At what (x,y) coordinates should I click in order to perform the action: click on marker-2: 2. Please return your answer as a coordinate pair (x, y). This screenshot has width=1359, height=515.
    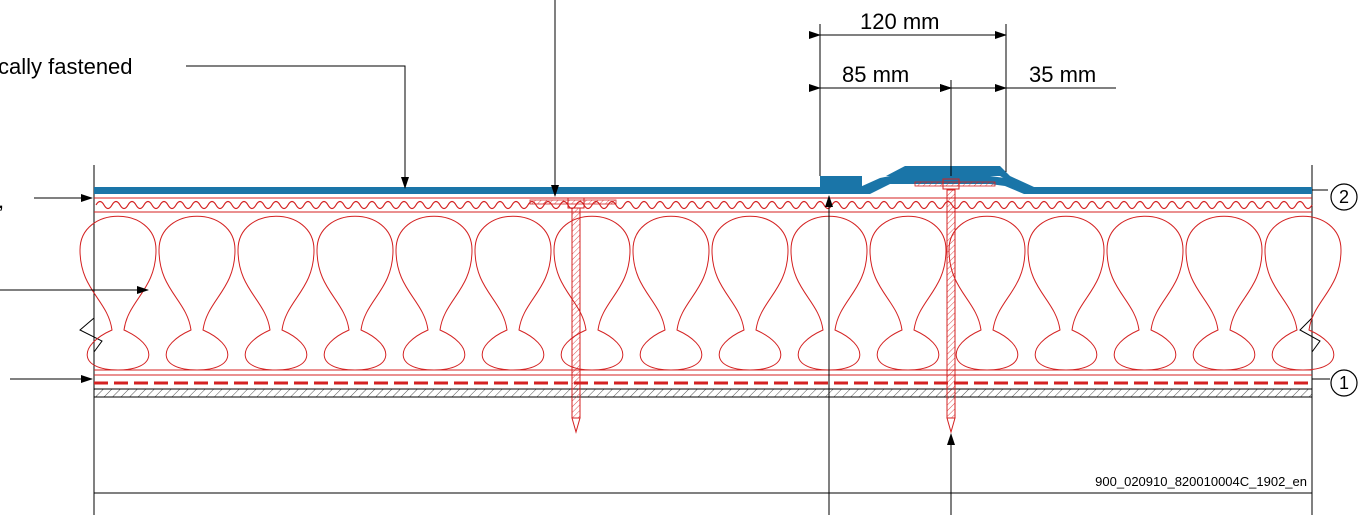
    Looking at the image, I should click on (1335, 197).